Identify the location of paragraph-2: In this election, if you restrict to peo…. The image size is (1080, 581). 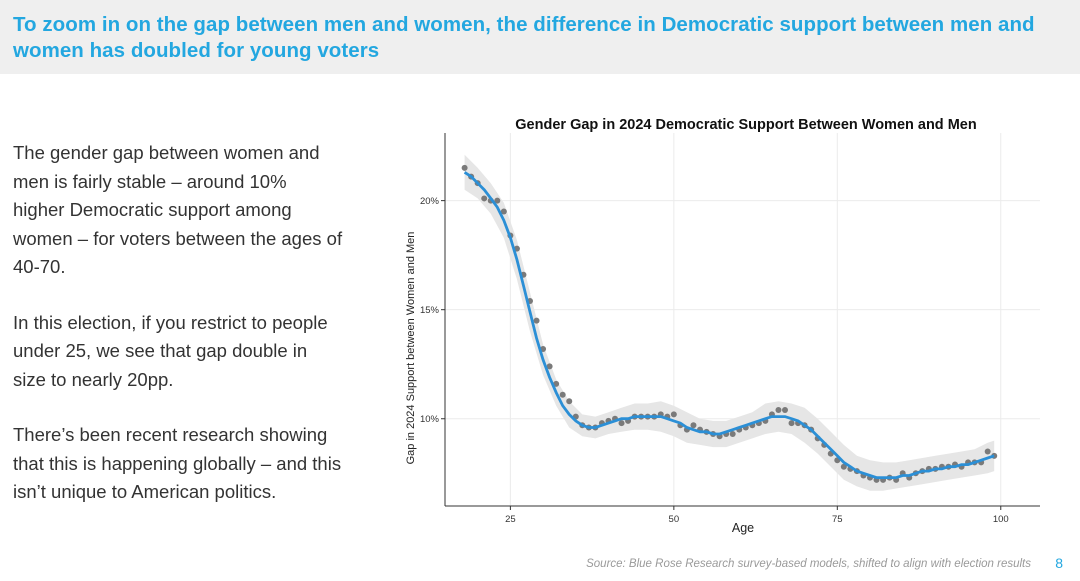
(170, 350).